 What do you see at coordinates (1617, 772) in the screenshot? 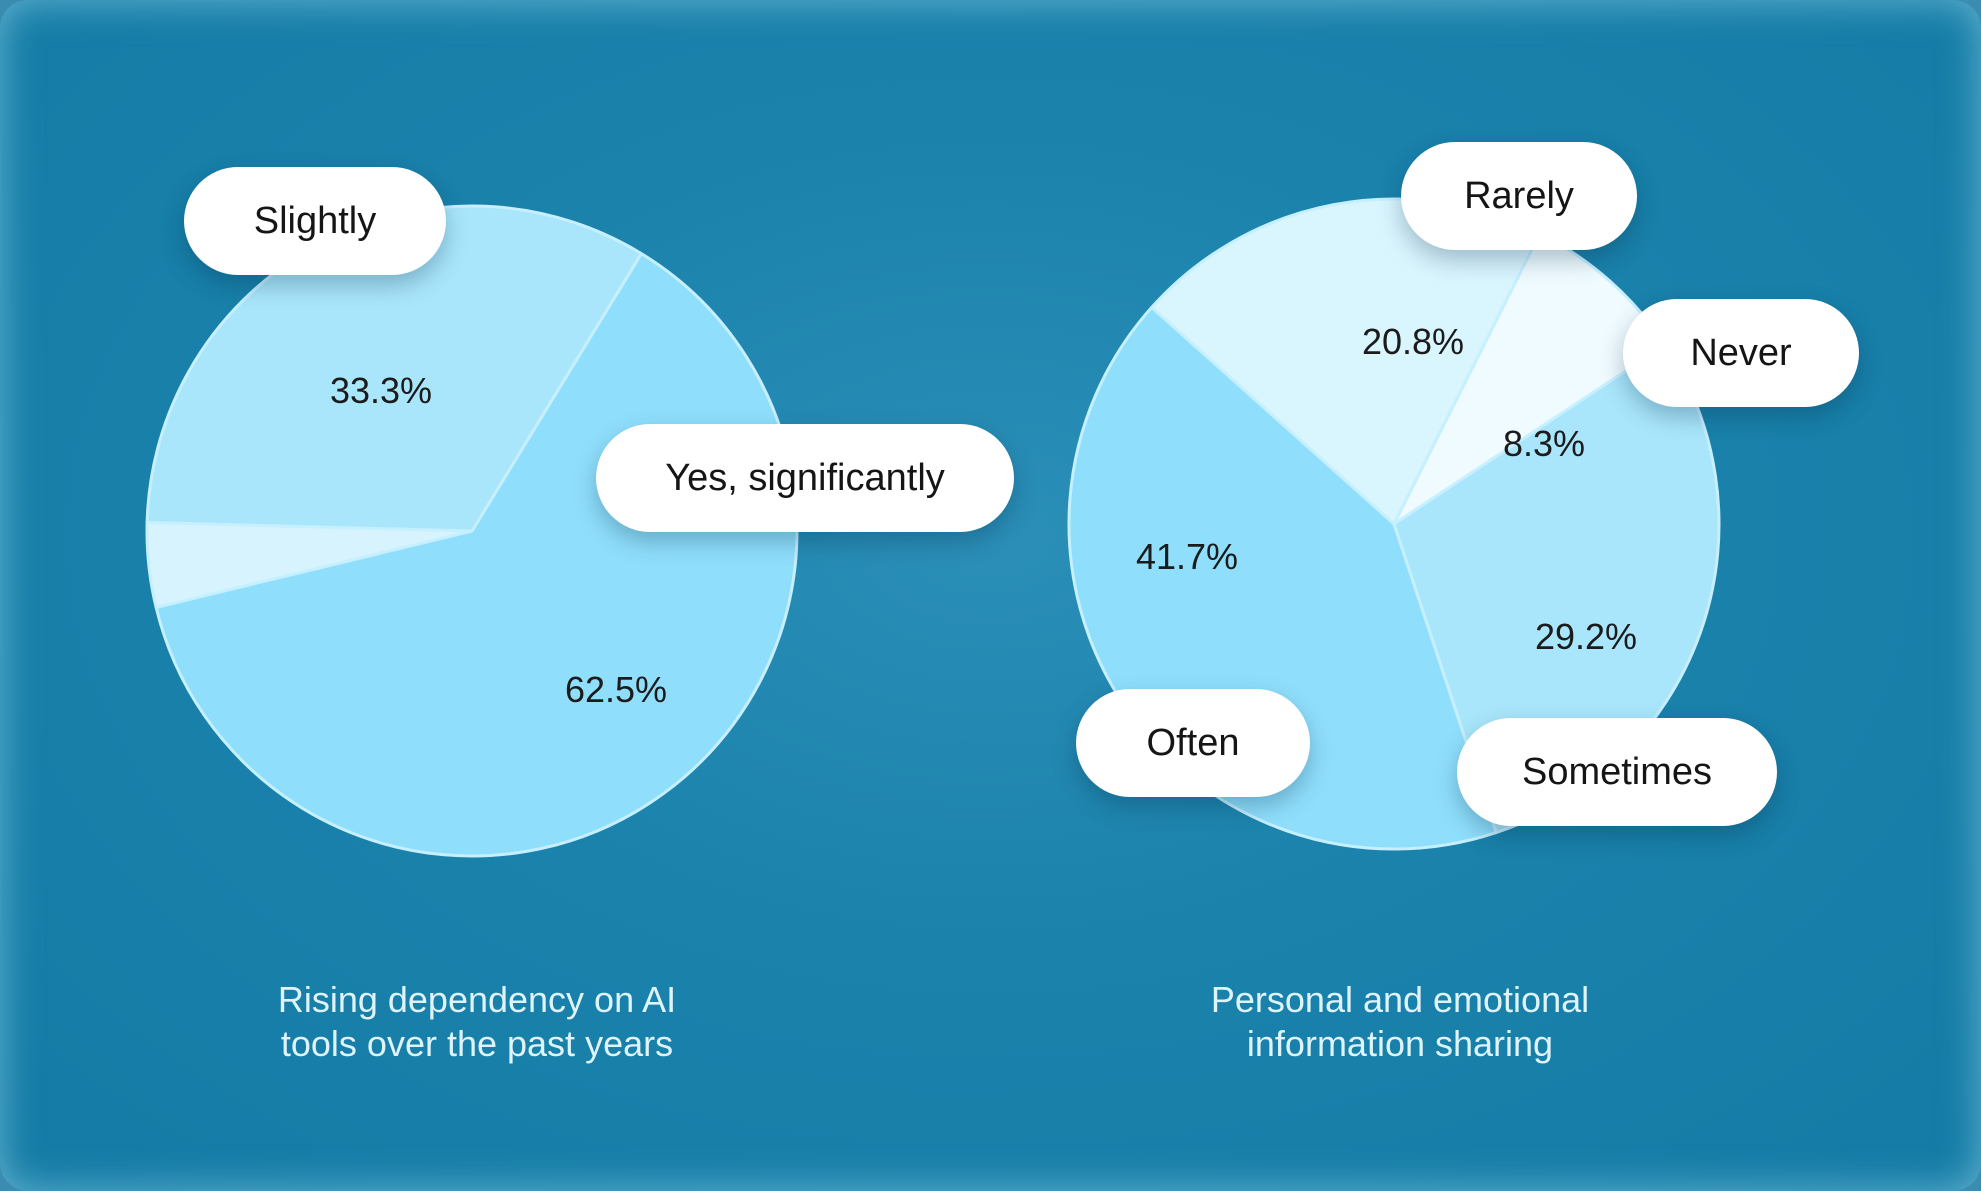
I see `pill-sometimes: Sometimes` at bounding box center [1617, 772].